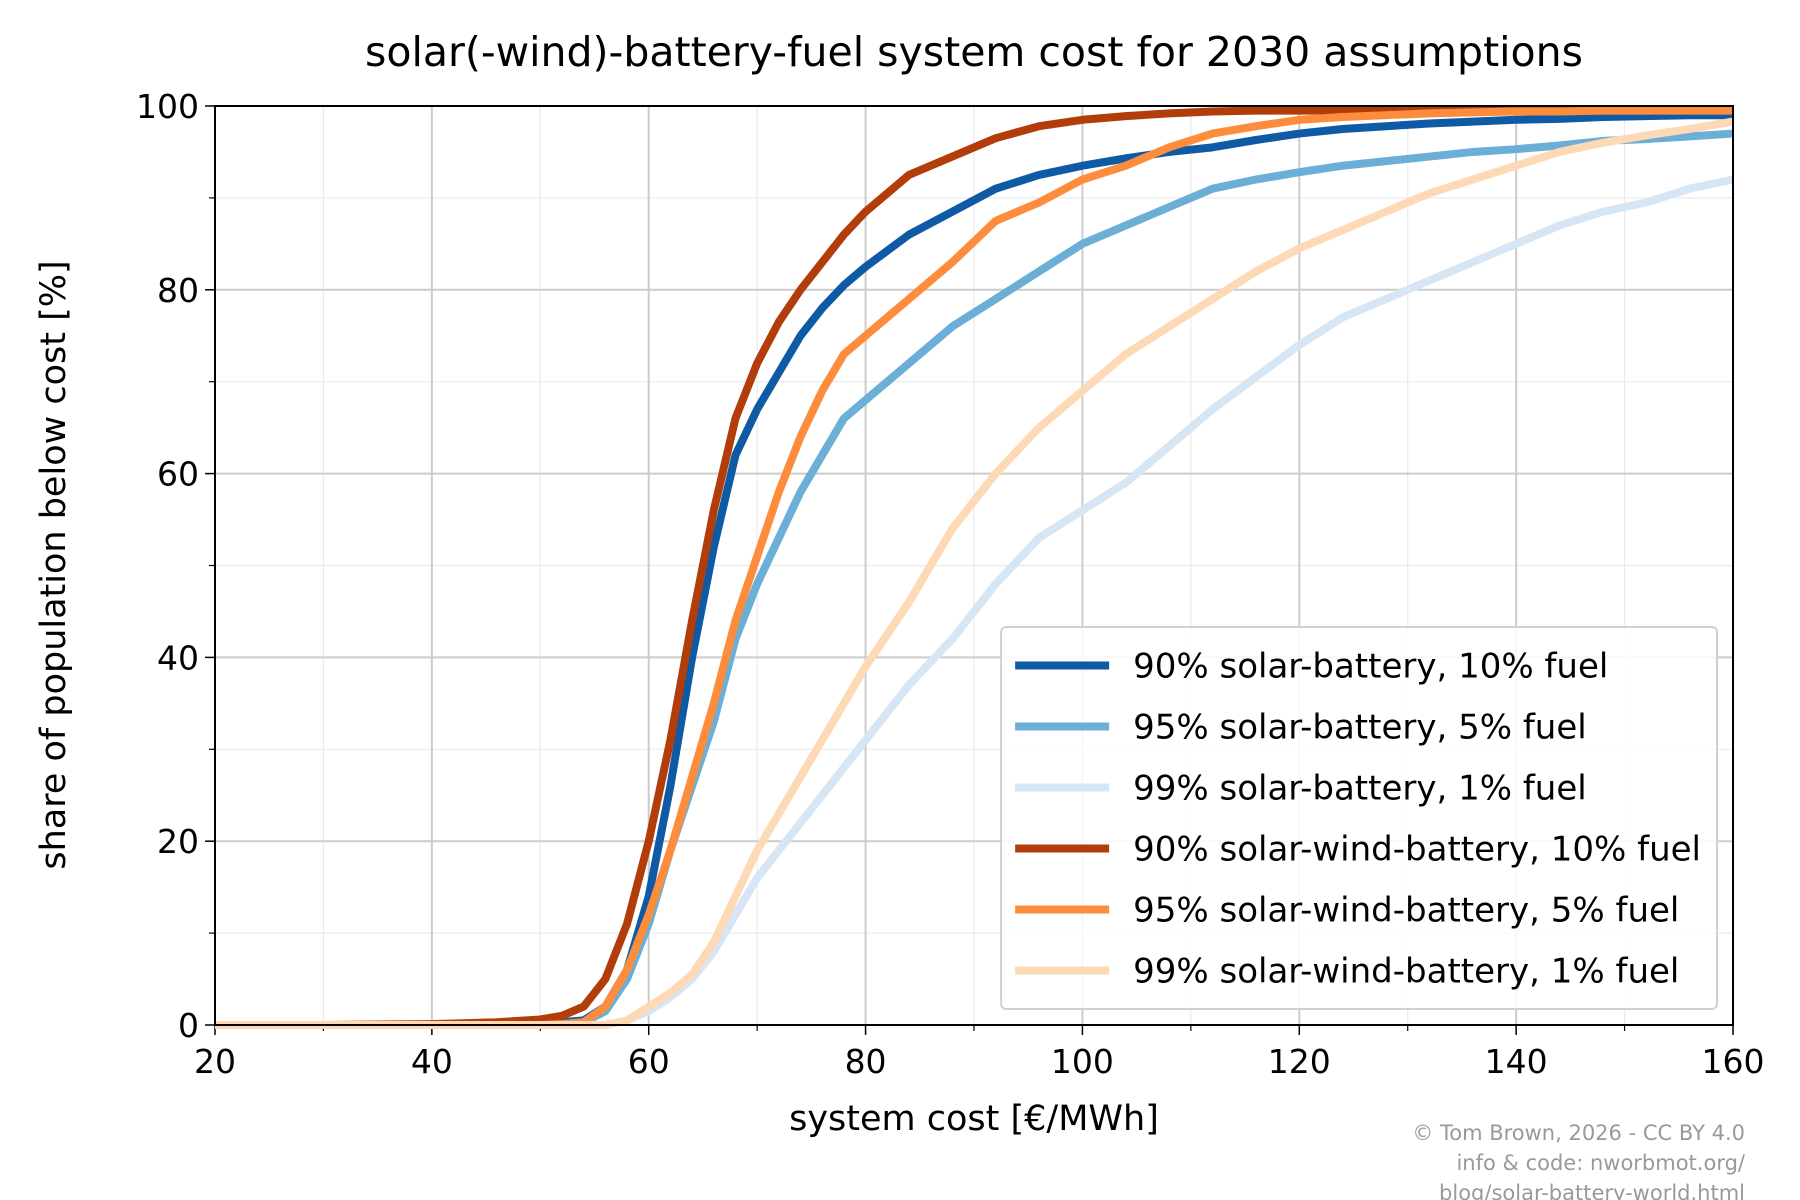 This screenshot has height=1200, width=1800. Describe the element at coordinates (54, 564) in the screenshot. I see `y-axis-label: share of population below cost [%]` at that location.